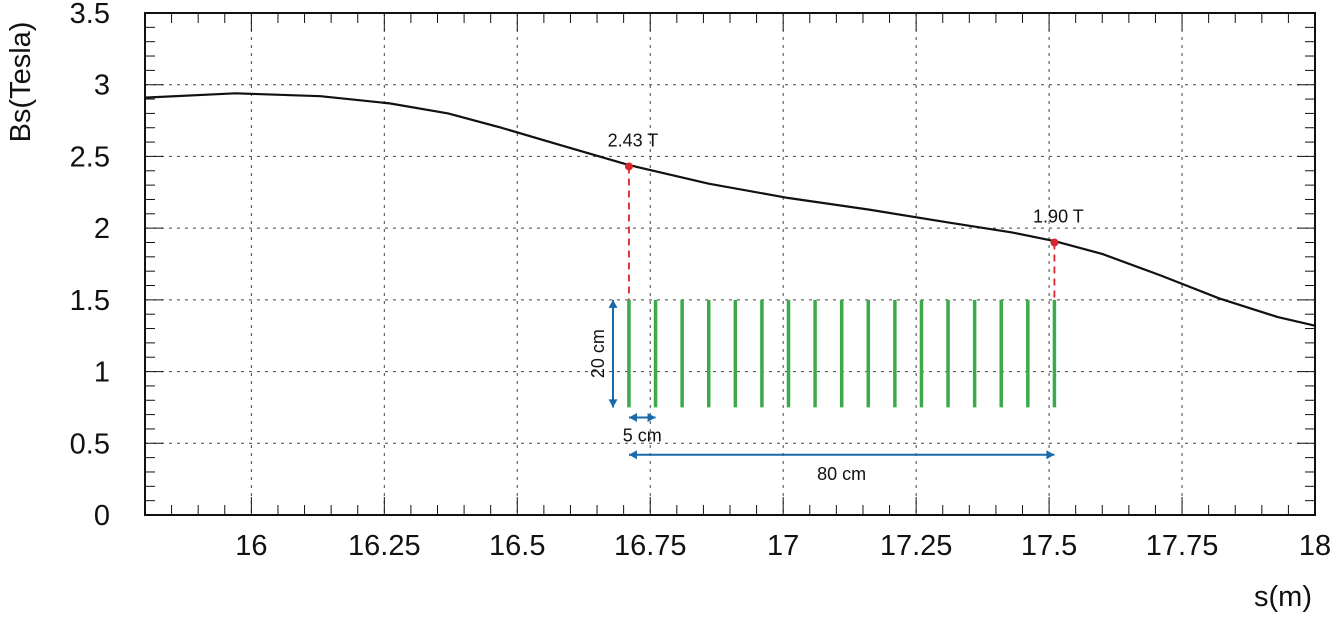 The width and height of the screenshot is (1338, 620). I want to click on x-tick-labels: 16 16.25 16.5 16.75 17 17.25 17.5 17.75 18, so click(783, 546).